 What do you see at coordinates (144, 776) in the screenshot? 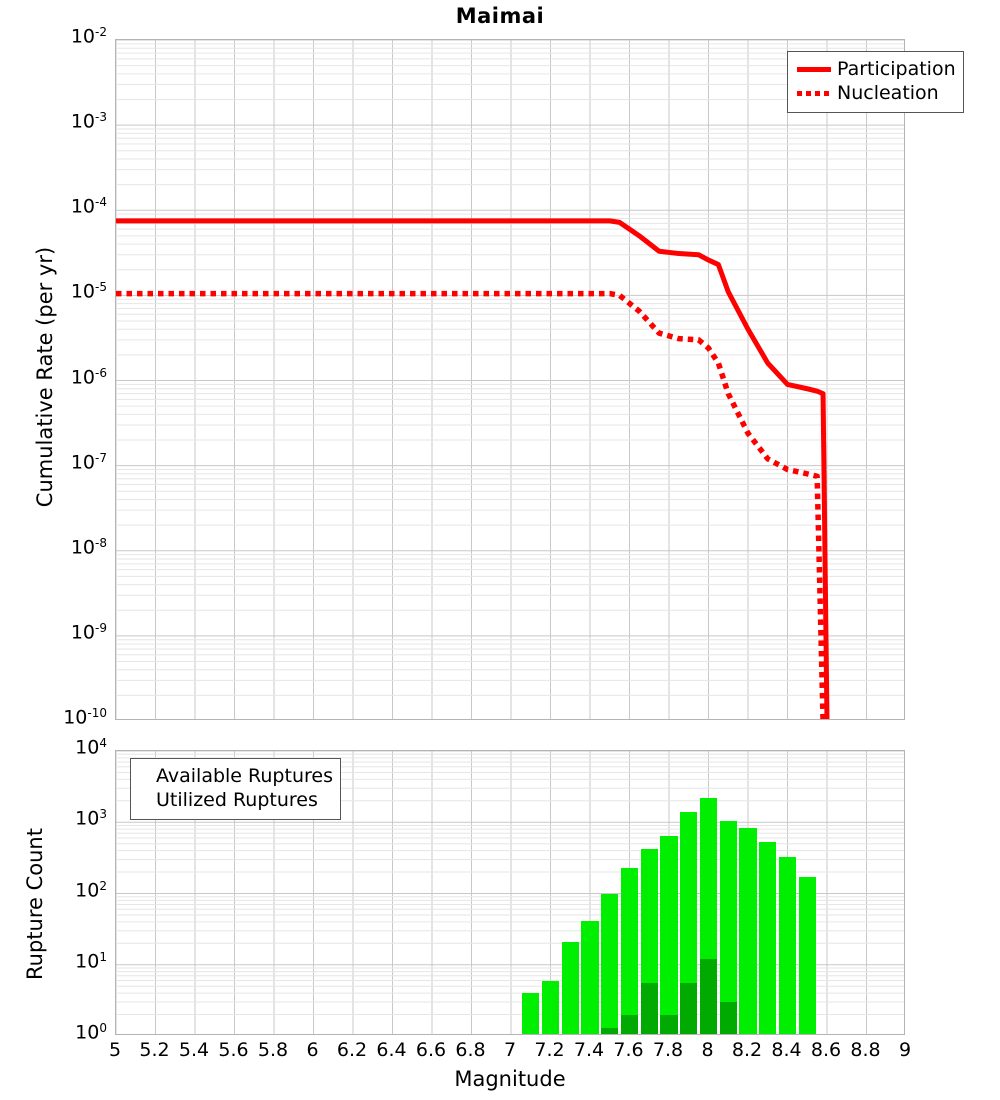
I see `available-swatch-icon` at bounding box center [144, 776].